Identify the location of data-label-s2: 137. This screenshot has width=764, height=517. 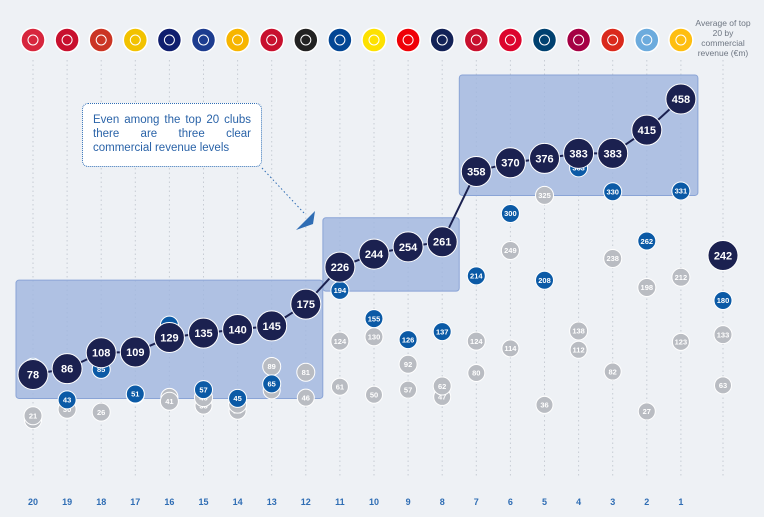
(442, 331).